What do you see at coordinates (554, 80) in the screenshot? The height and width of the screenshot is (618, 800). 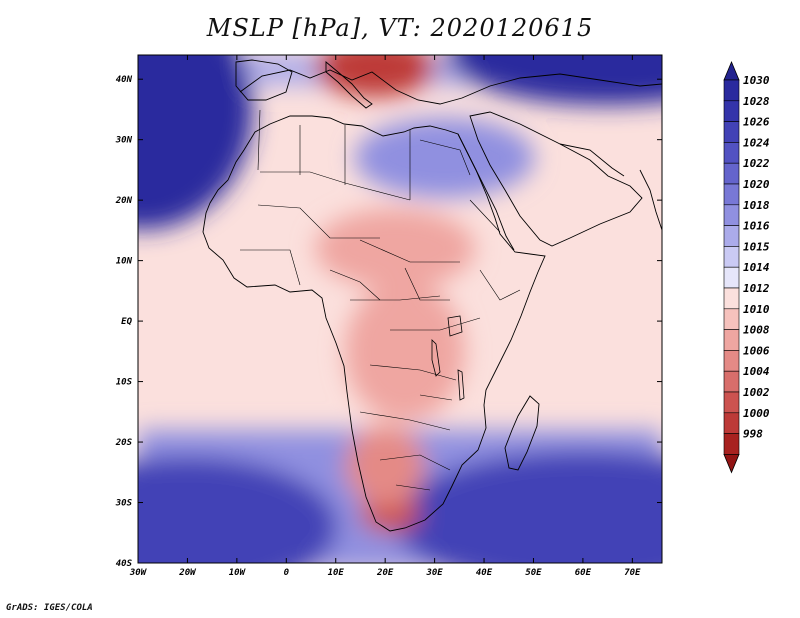 I see `pressure-centre-asian-high` at bounding box center [554, 80].